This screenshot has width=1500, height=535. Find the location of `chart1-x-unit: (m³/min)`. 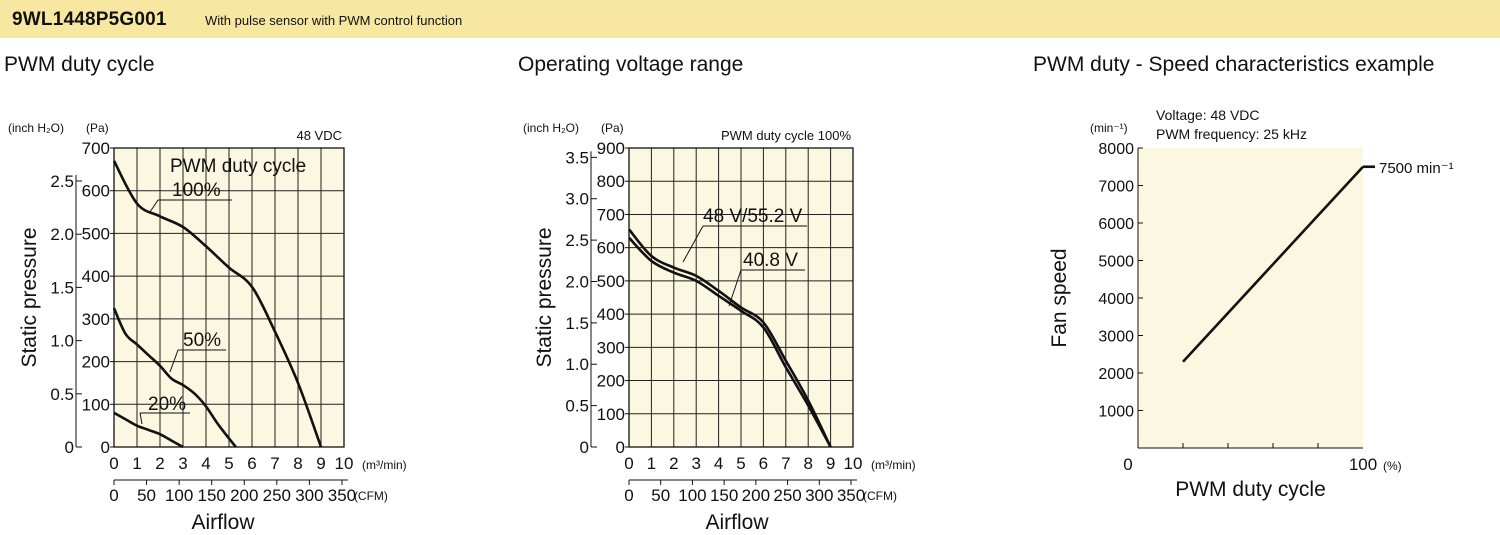

chart1-x-unit: (m³/min) is located at coordinates (384, 465).